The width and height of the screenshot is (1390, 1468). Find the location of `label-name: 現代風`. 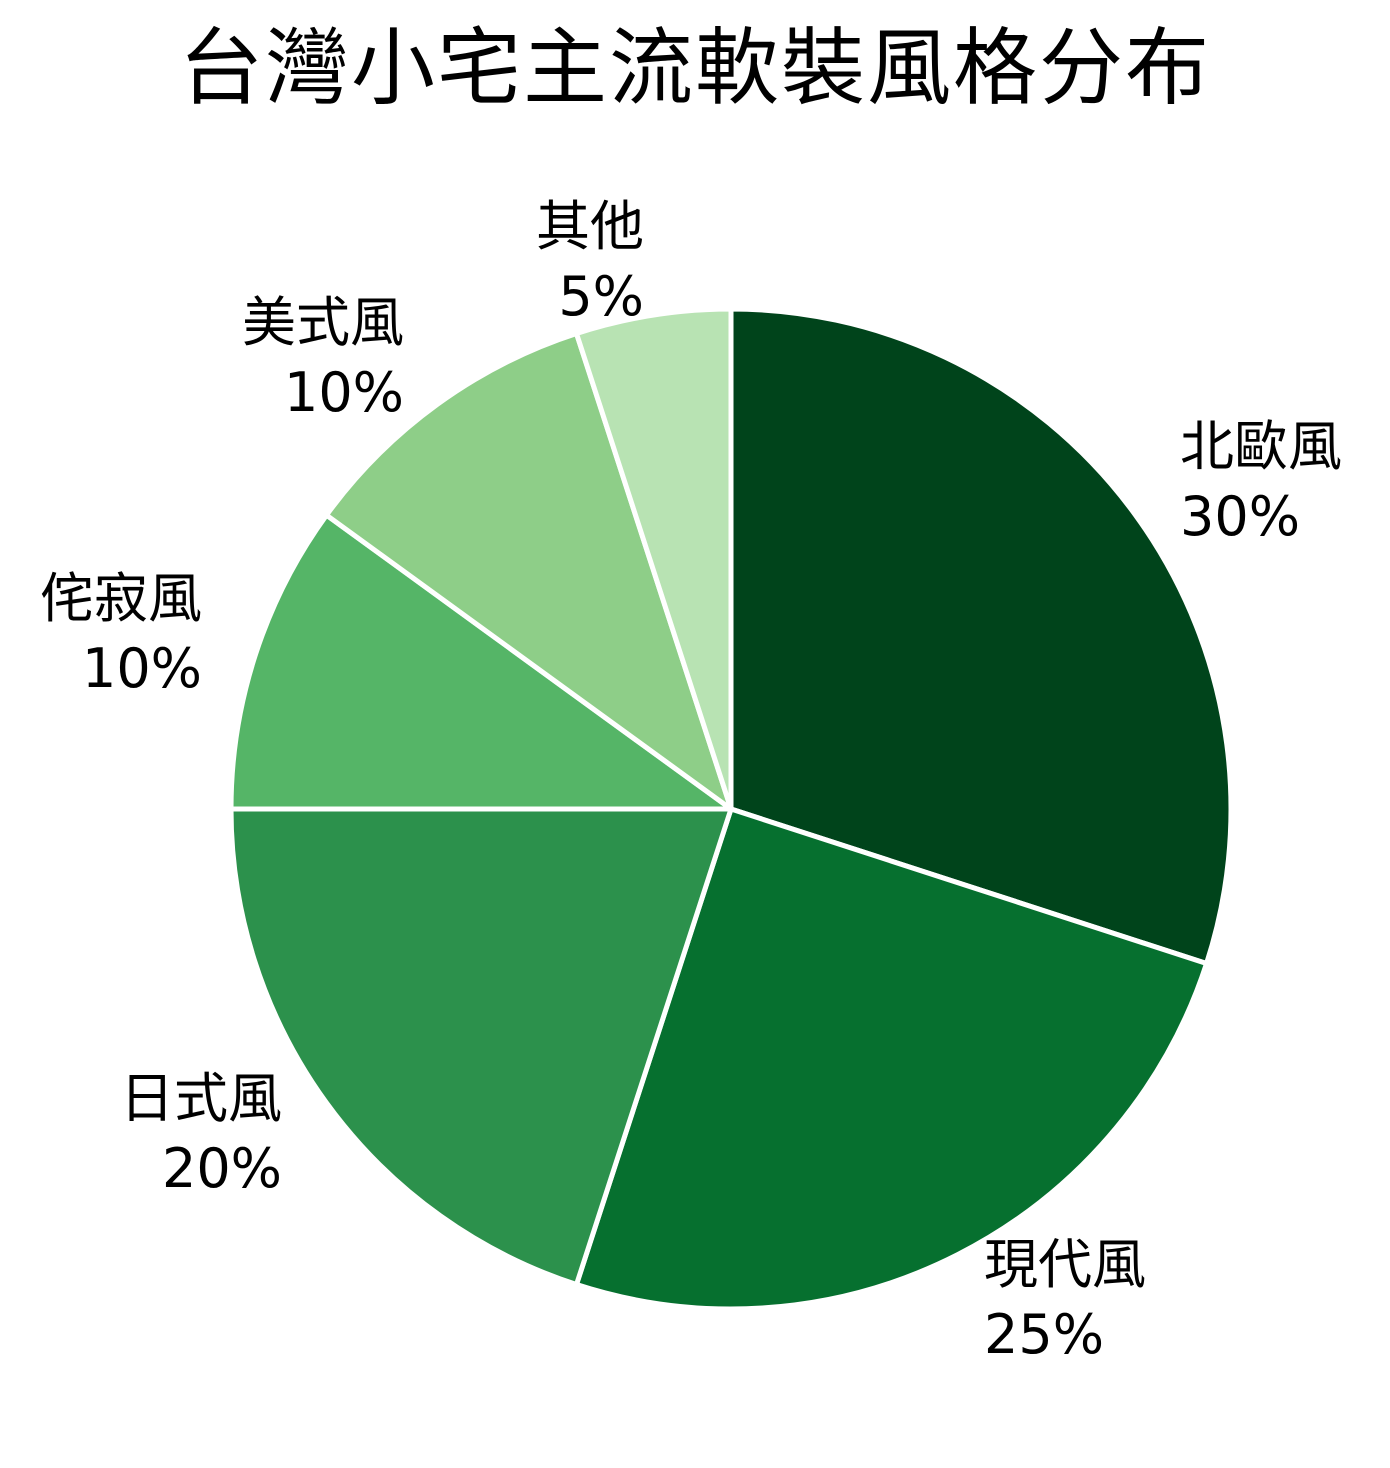

label-name: 現代風 is located at coordinates (1065, 1264).